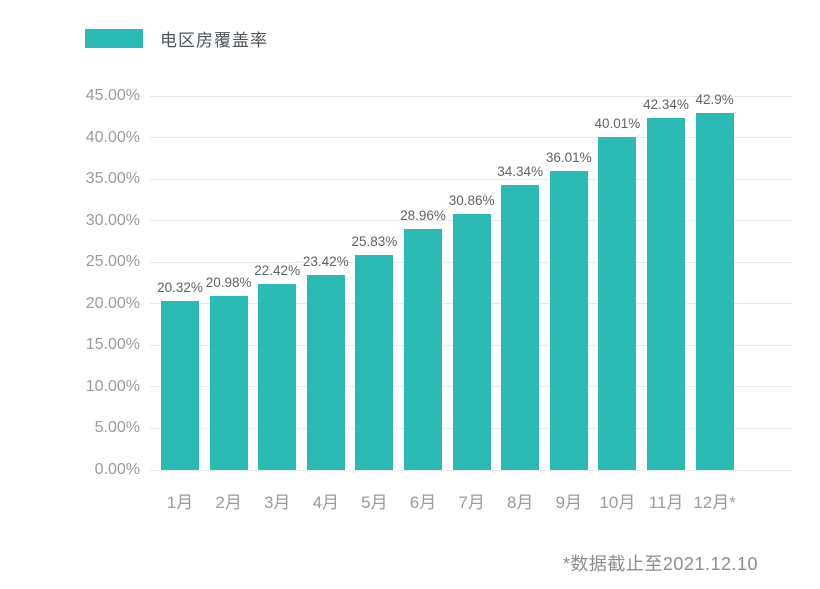  Describe the element at coordinates (180, 288) in the screenshot. I see `bar-value-label: 20.32%` at that location.